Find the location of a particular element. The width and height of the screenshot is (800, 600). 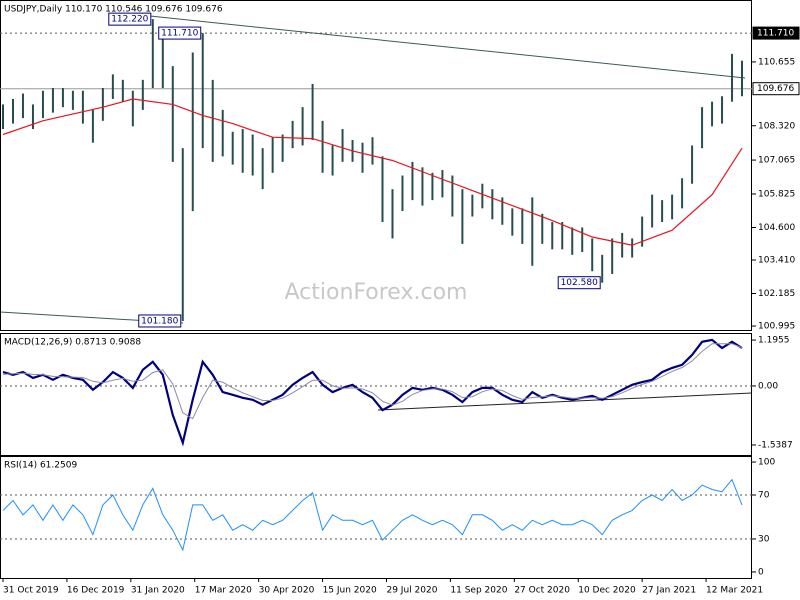

x-tick-label: 11 Sep 2020 is located at coordinates (478, 591).